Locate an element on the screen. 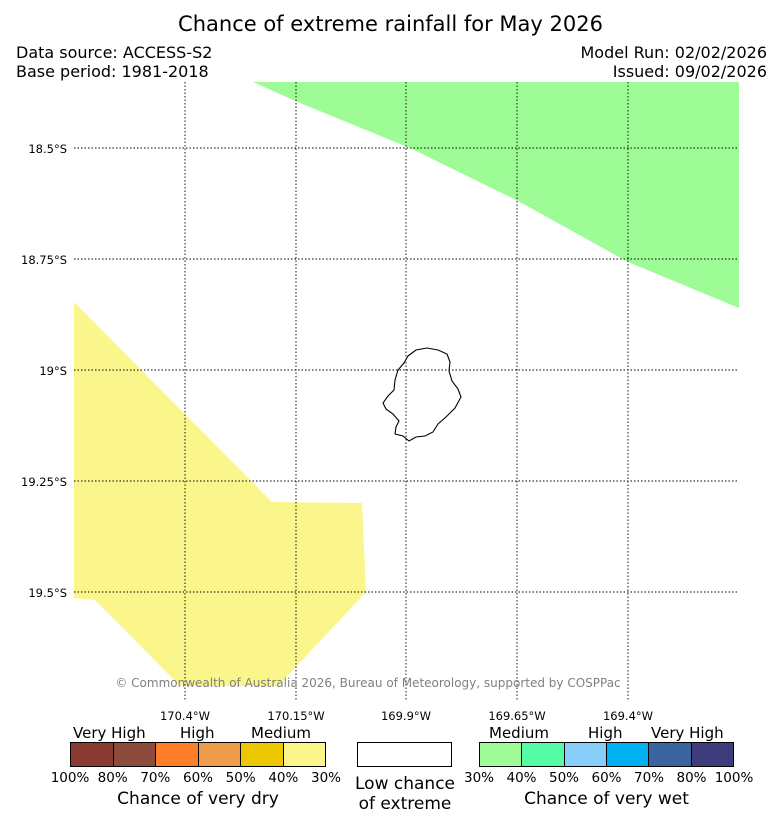 The width and height of the screenshot is (781, 827). low-chance-line2: of extreme is located at coordinates (405, 804).